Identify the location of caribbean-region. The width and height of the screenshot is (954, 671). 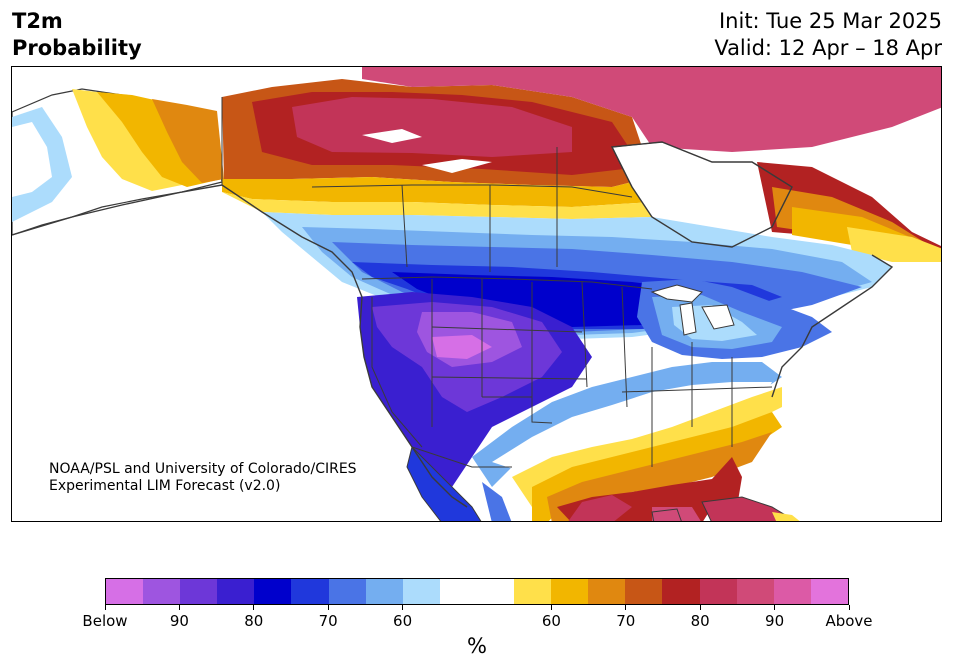
(725, 508).